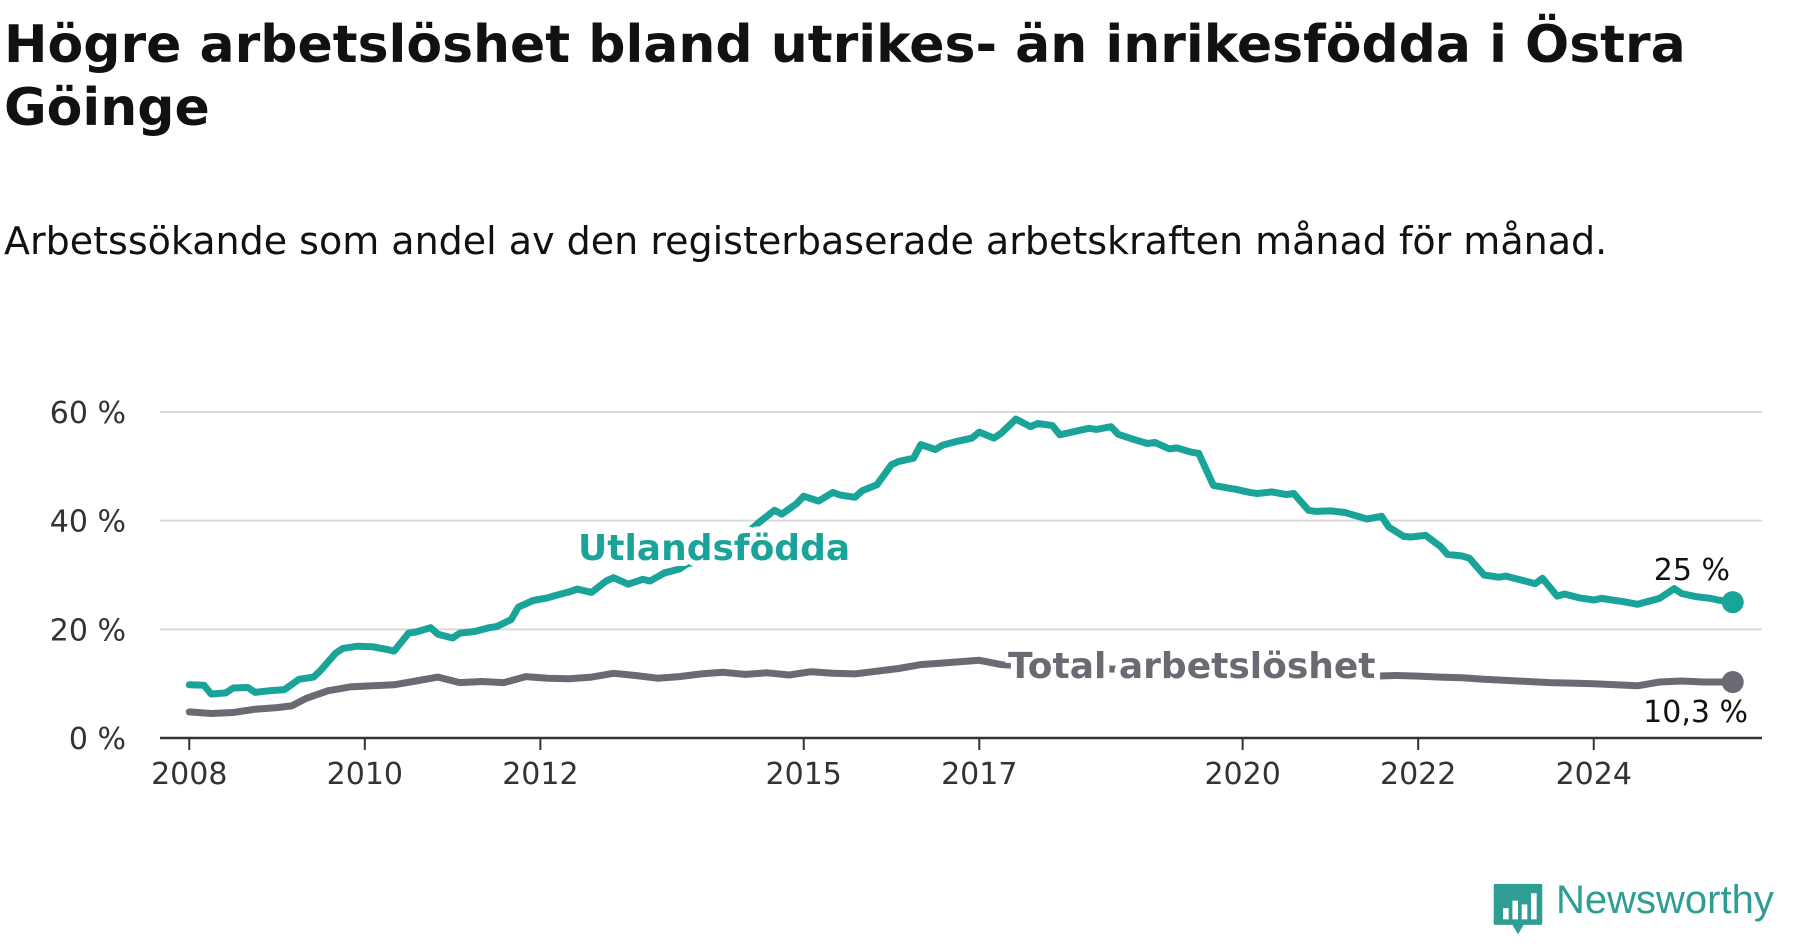 This screenshot has width=1800, height=948. Describe the element at coordinates (1692, 570) in the screenshot. I see `end-value-label-utlandsfodda: 25 %` at that location.